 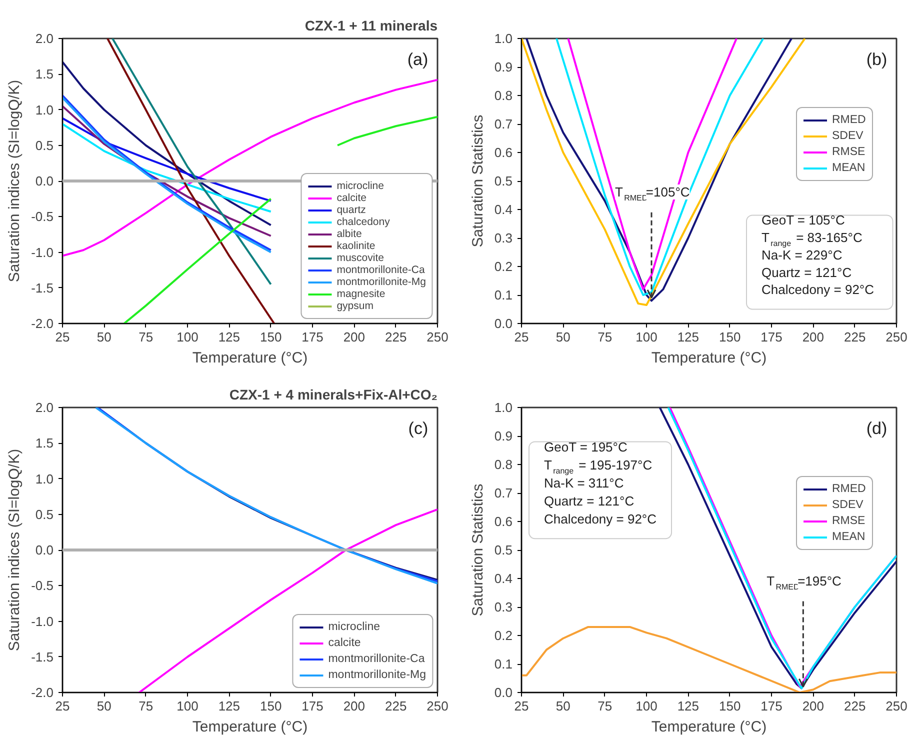 I want to click on legend-label: muscovite, so click(x=360, y=258).